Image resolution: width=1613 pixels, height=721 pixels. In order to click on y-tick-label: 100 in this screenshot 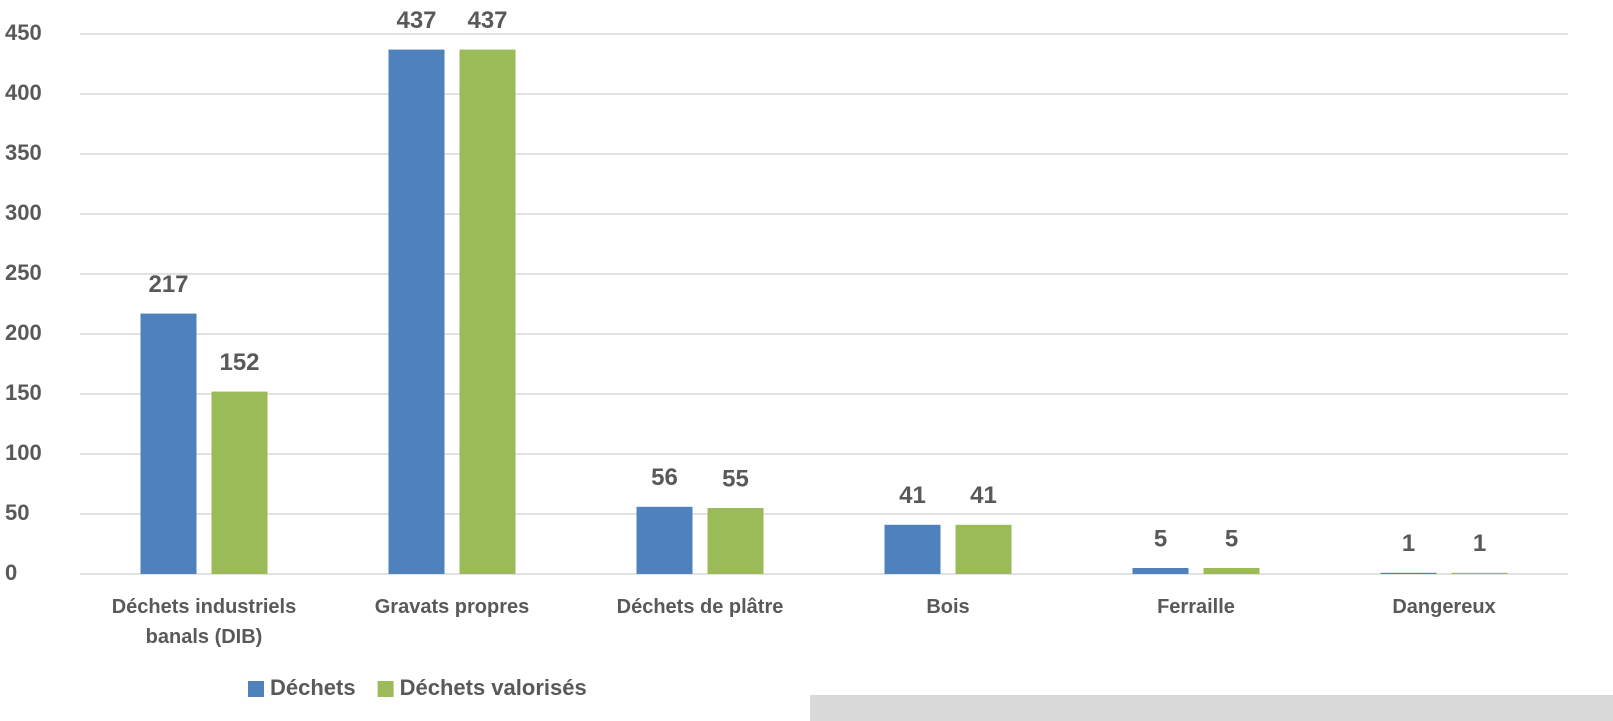, I will do `click(23, 452)`.